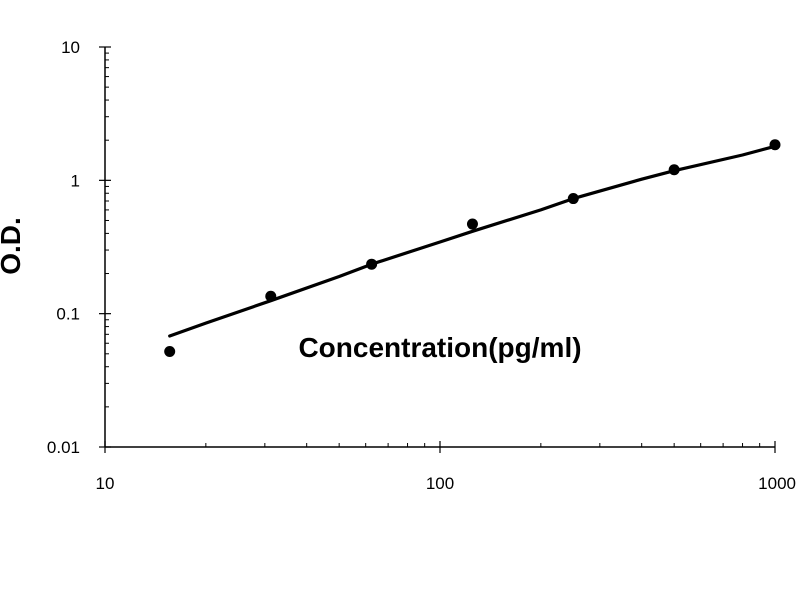 The width and height of the screenshot is (800, 600). I want to click on y-axis-title: O.D., so click(13, 246).